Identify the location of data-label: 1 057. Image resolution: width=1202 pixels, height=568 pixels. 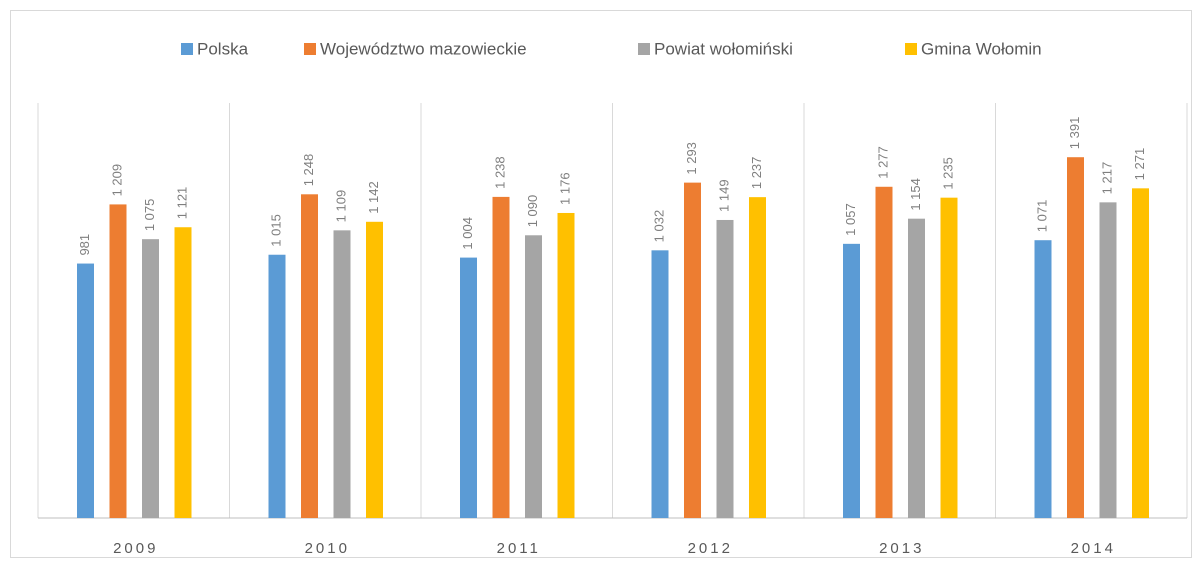
(850, 219).